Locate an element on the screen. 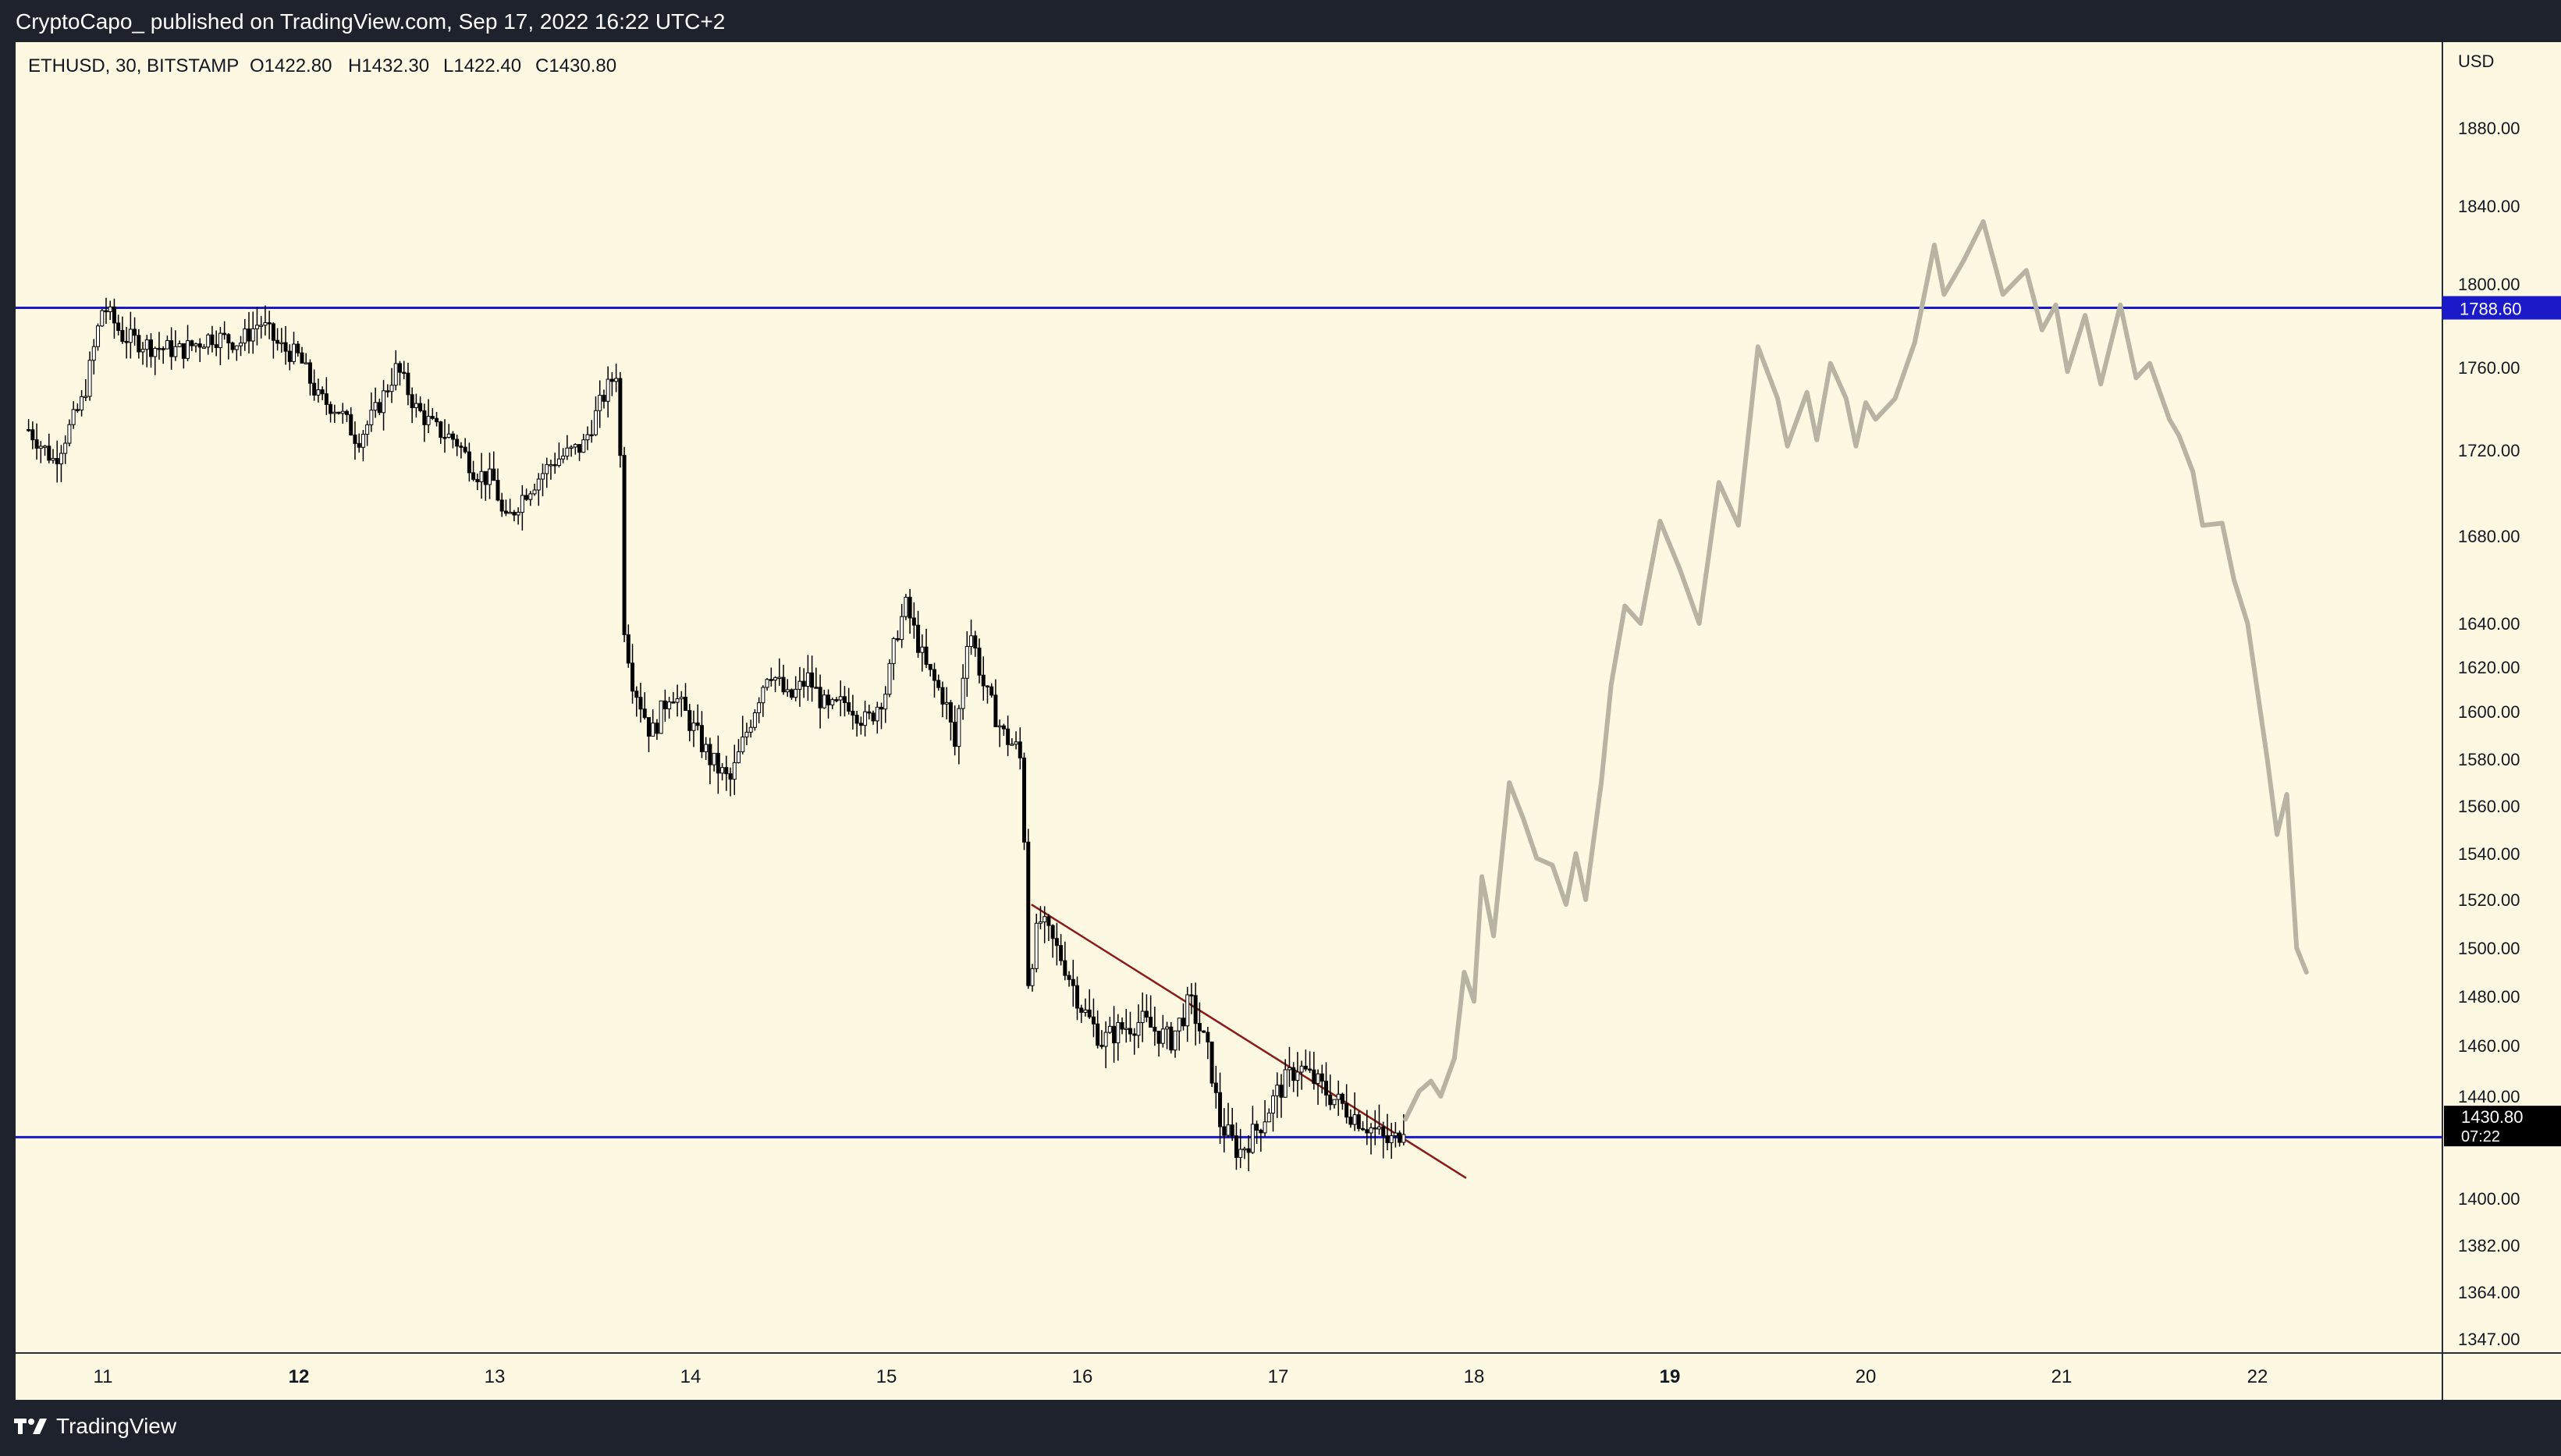 This screenshot has height=1456, width=2561. y-tick-label: 1347.00 is located at coordinates (2489, 1340).